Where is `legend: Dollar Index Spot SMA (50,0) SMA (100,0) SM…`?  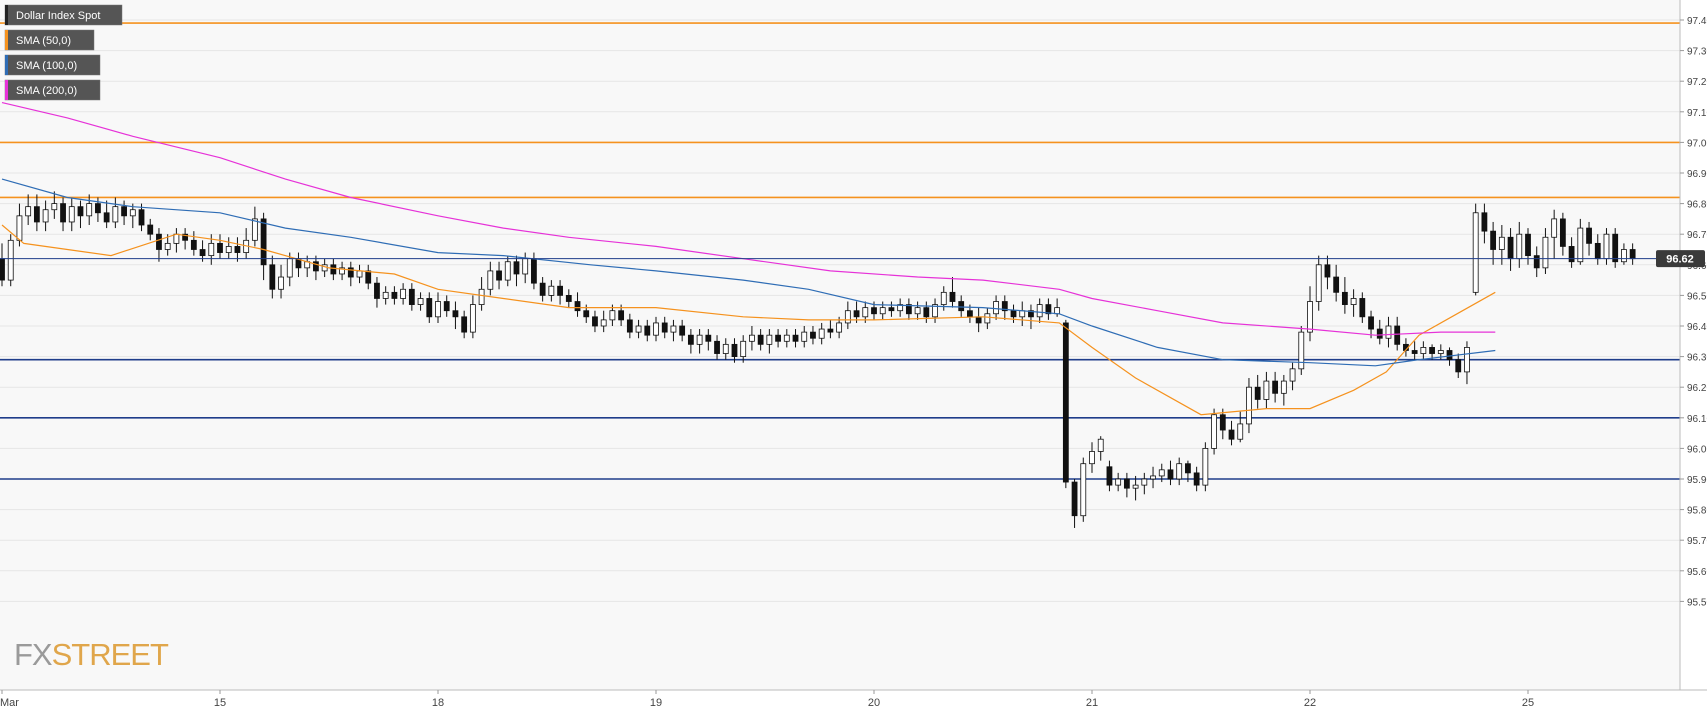
legend: Dollar Index Spot SMA (50,0) SMA (100,0) SM… is located at coordinates (63, 52).